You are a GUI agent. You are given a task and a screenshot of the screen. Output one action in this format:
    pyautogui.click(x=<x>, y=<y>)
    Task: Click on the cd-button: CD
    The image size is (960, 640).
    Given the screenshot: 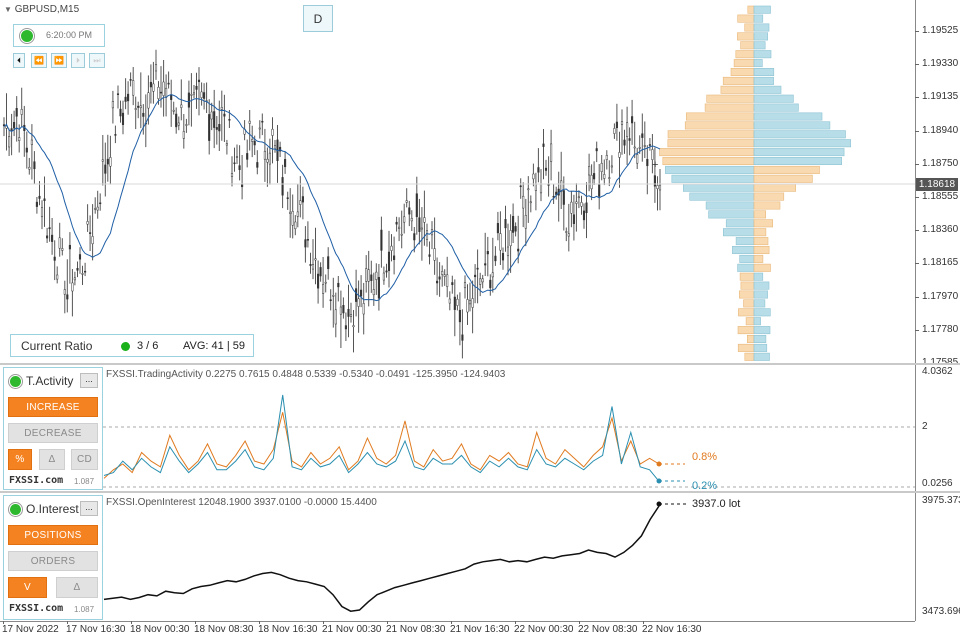 What is the action you would take?
    pyautogui.click(x=84, y=459)
    